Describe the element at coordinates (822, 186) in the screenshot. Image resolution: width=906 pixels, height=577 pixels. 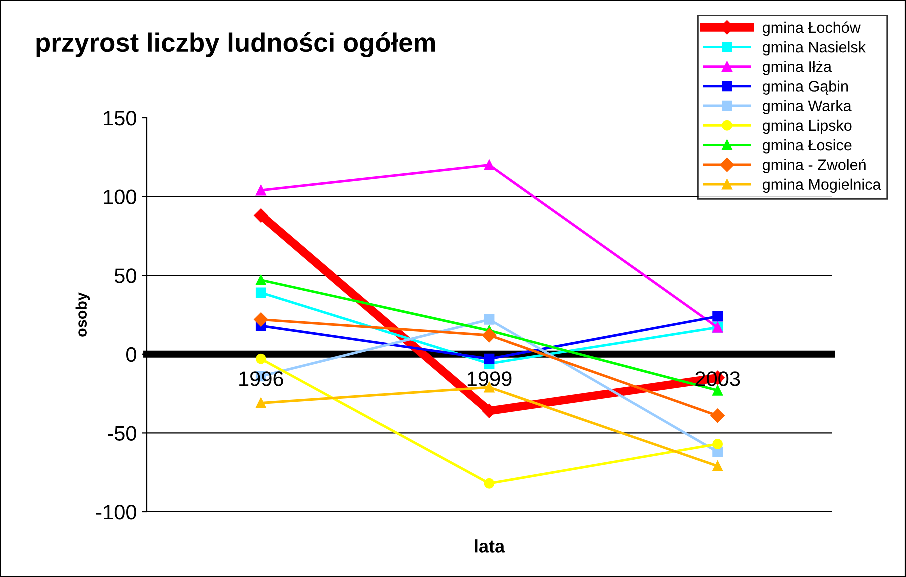
I see `legend-label: gmina Mogielnica` at that location.